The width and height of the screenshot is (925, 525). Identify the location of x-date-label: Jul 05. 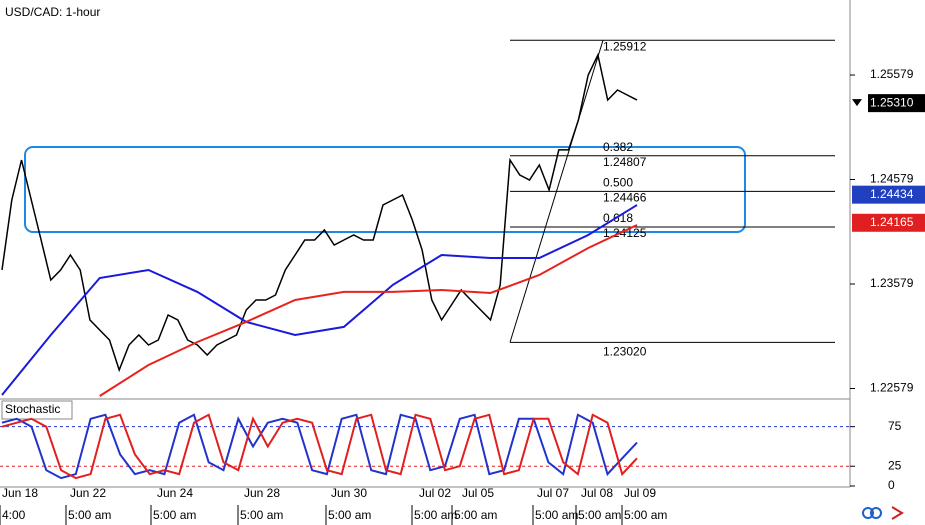
(478, 493).